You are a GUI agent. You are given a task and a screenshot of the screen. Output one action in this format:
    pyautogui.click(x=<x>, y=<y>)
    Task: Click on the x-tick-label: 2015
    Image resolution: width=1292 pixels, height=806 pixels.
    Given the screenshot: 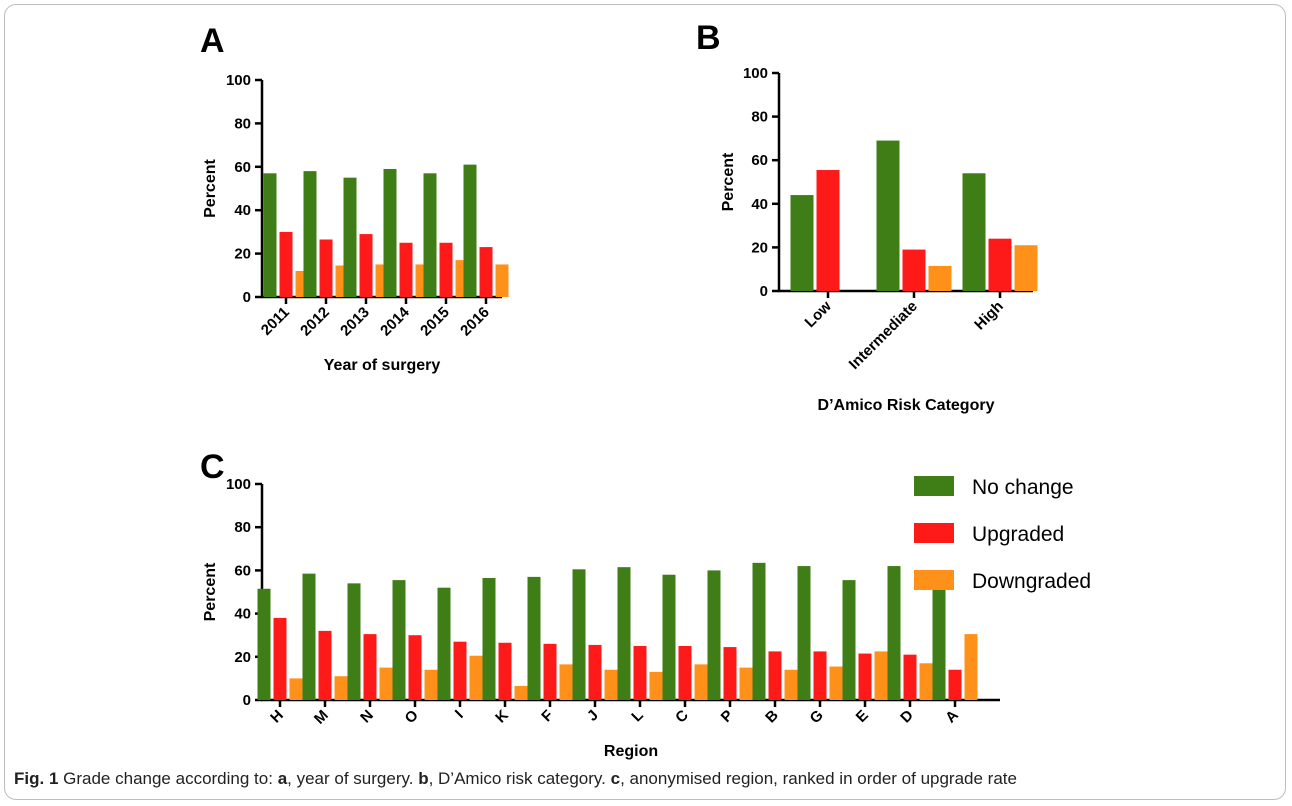 What is the action you would take?
    pyautogui.click(x=435, y=322)
    